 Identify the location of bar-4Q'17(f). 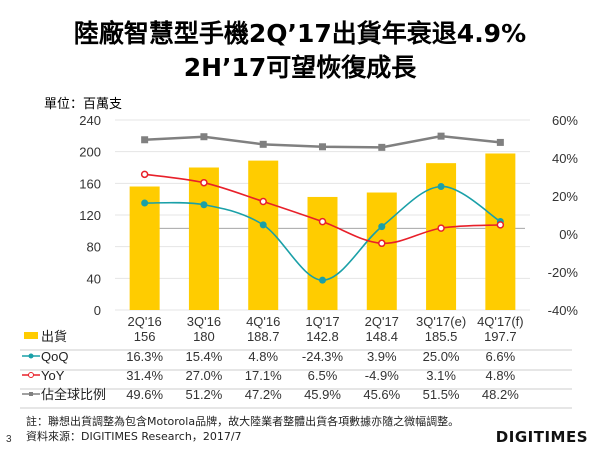
(500, 231).